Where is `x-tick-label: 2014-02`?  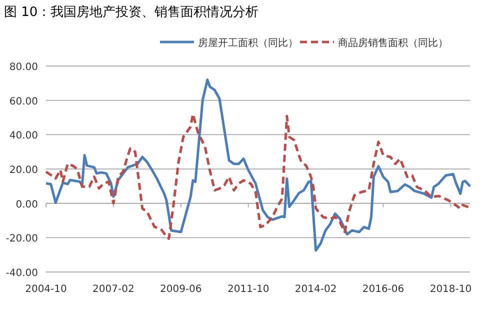
x-tick-label: 2014-02 is located at coordinates (315, 289).